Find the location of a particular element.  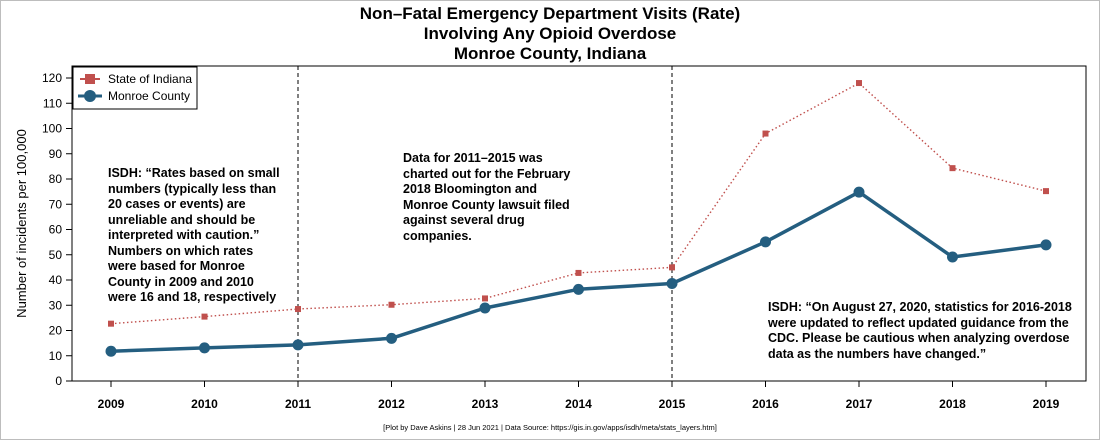

legend-label-monroe: Monroe County is located at coordinates (149, 96).